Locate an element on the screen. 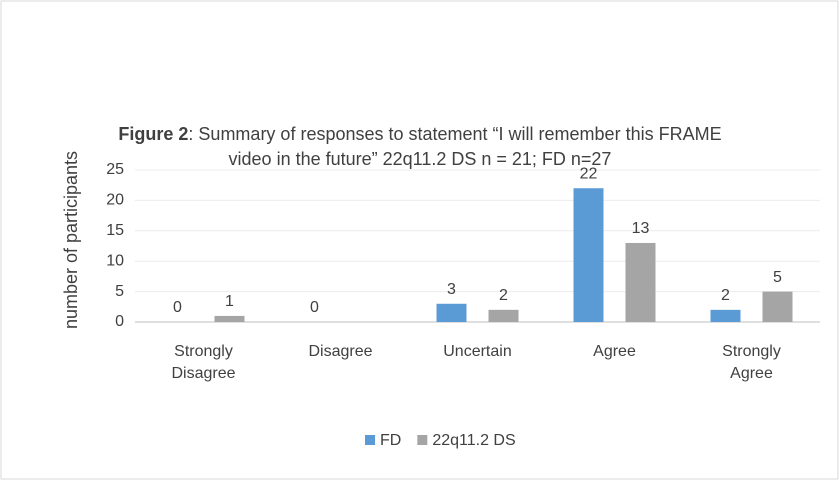 The width and height of the screenshot is (839, 480). y-tick-label: 20 is located at coordinates (115, 200).